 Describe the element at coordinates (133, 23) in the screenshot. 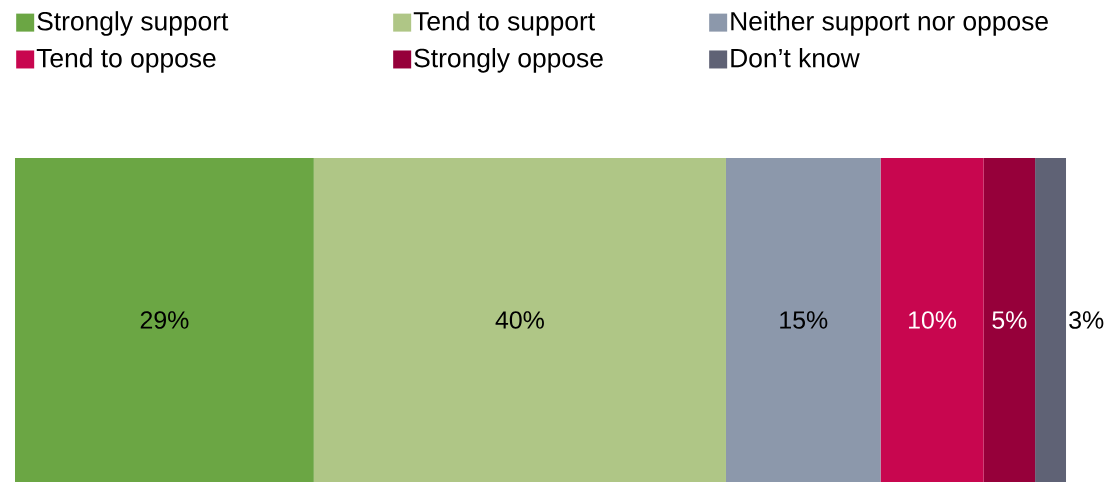

I see `legend-label: Strongly support` at that location.